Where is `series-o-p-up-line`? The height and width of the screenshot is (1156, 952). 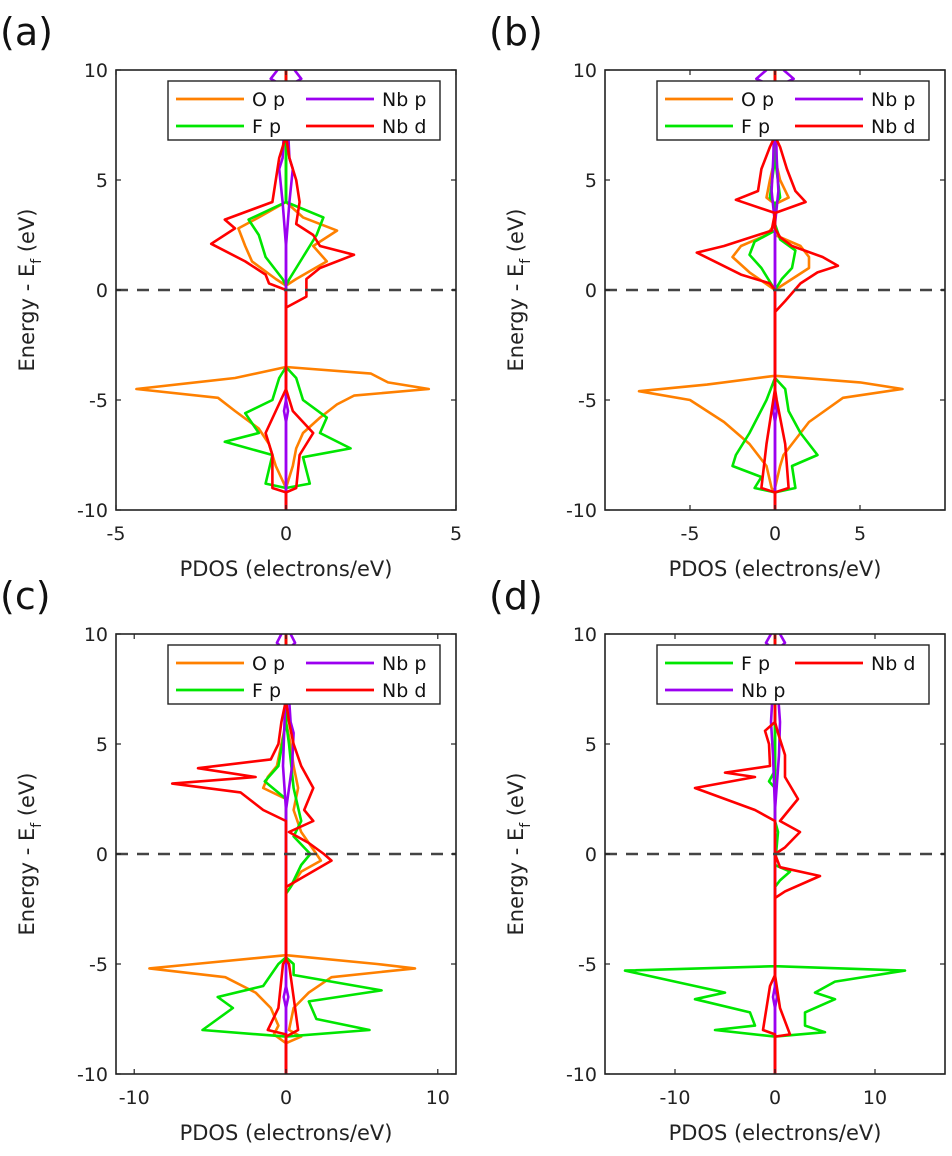 series-o-p-up-line is located at coordinates (357, 290).